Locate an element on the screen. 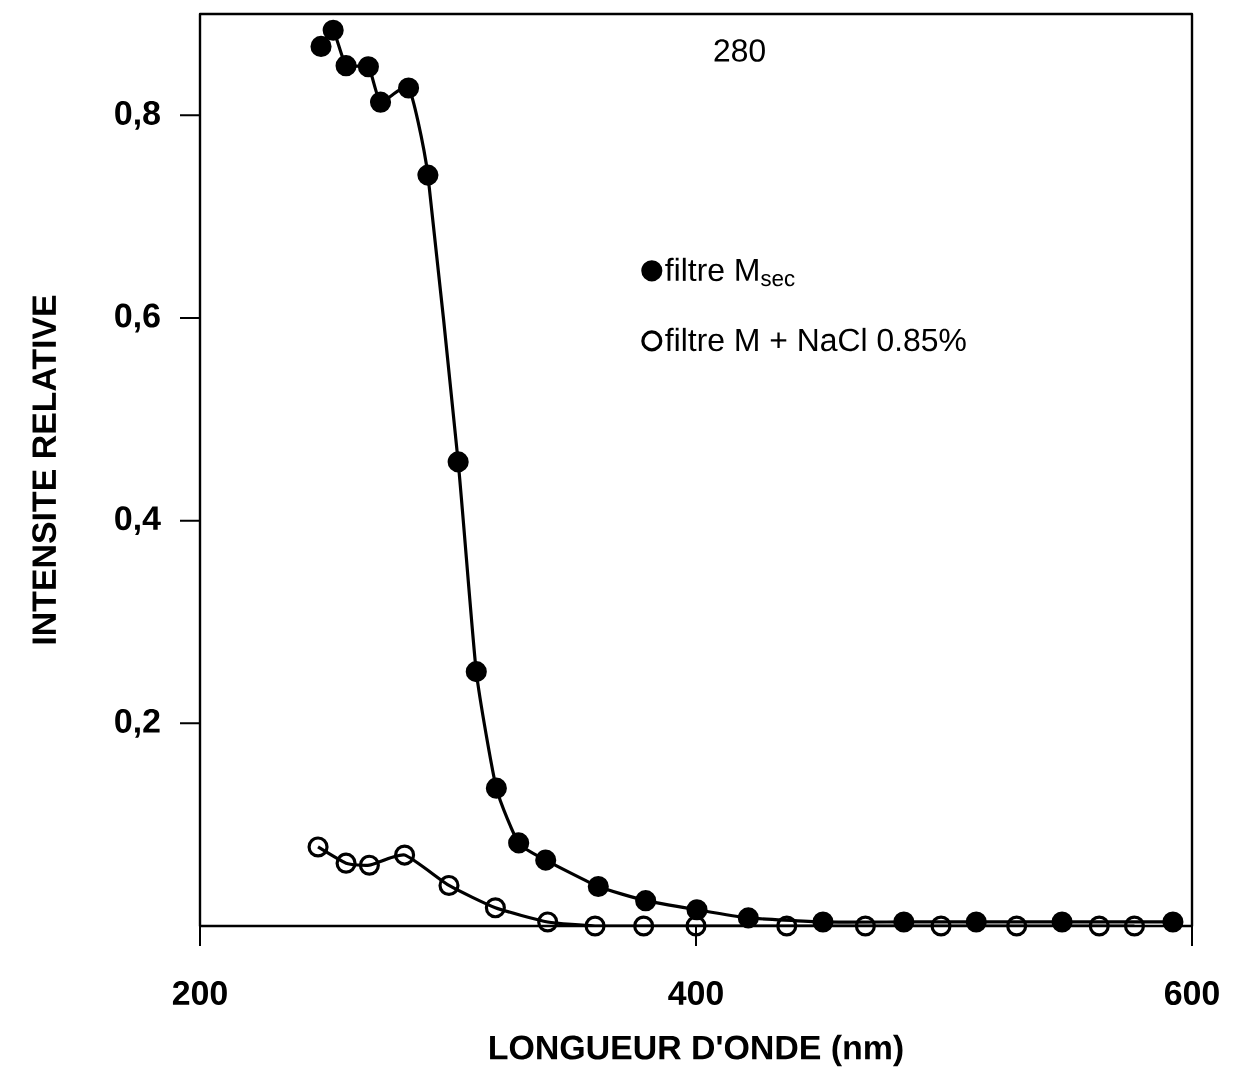  x-tick-label: 200 is located at coordinates (199, 993).